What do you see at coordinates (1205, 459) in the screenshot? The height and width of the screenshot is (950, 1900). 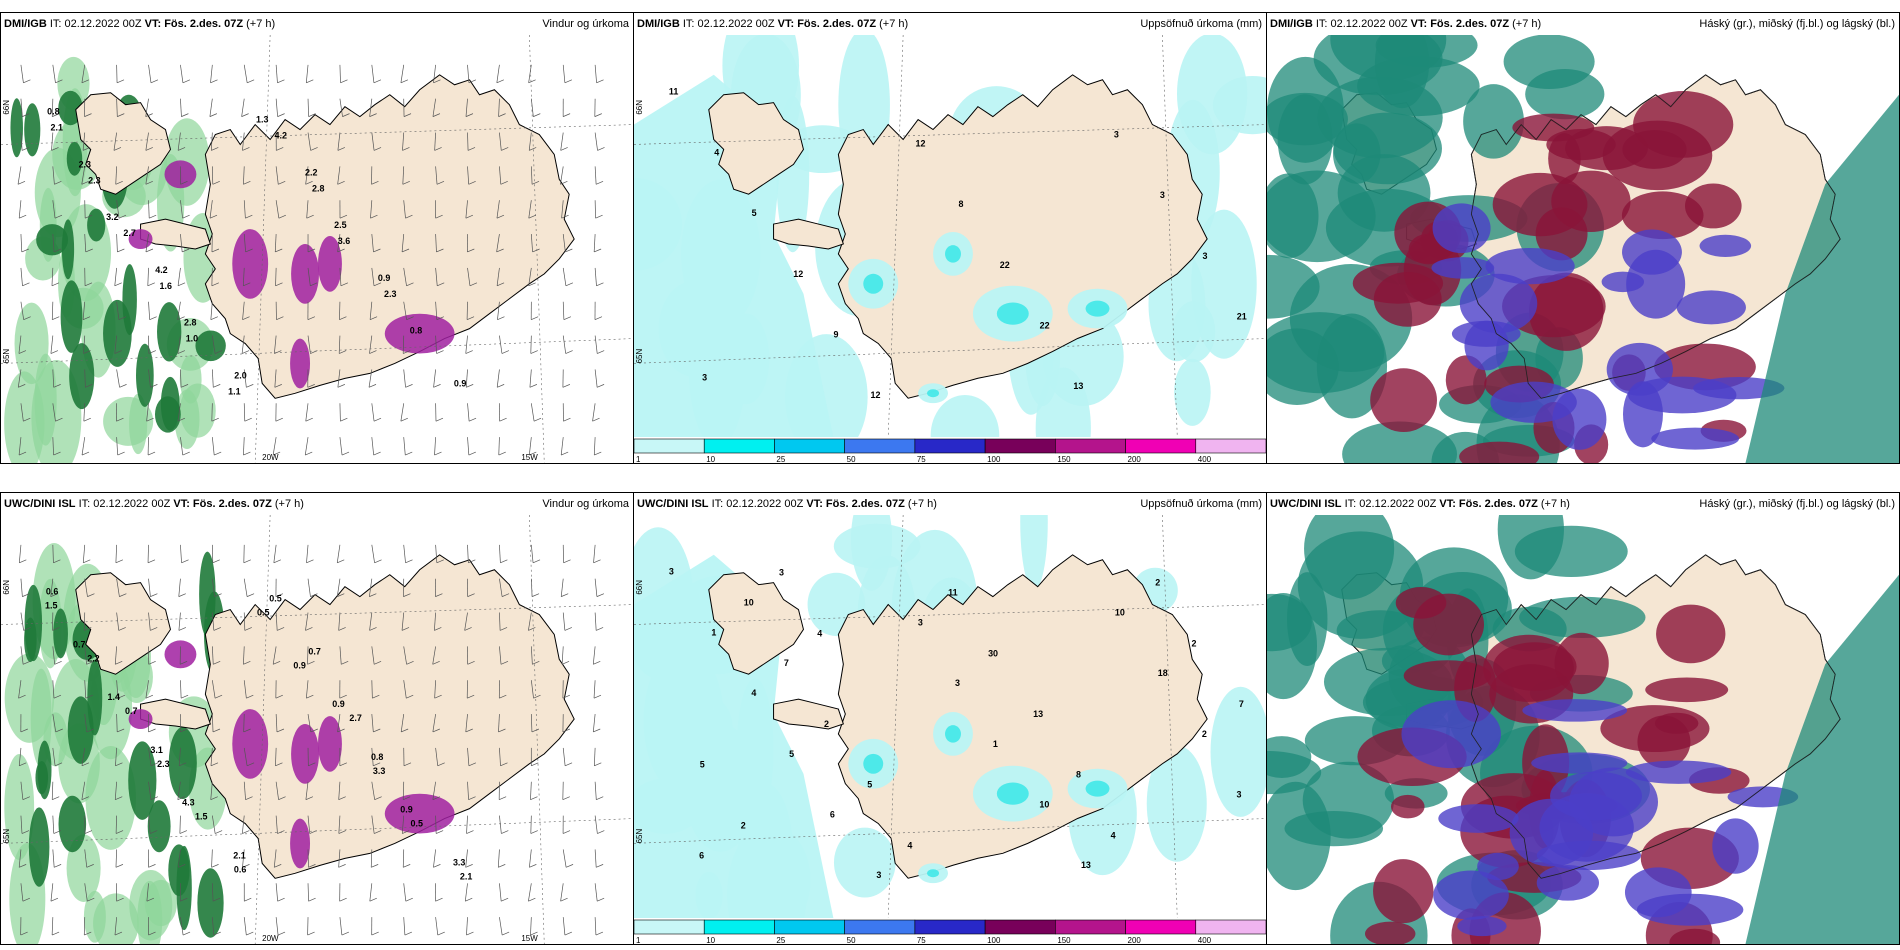 I see `colorbar-tick: 400` at bounding box center [1205, 459].